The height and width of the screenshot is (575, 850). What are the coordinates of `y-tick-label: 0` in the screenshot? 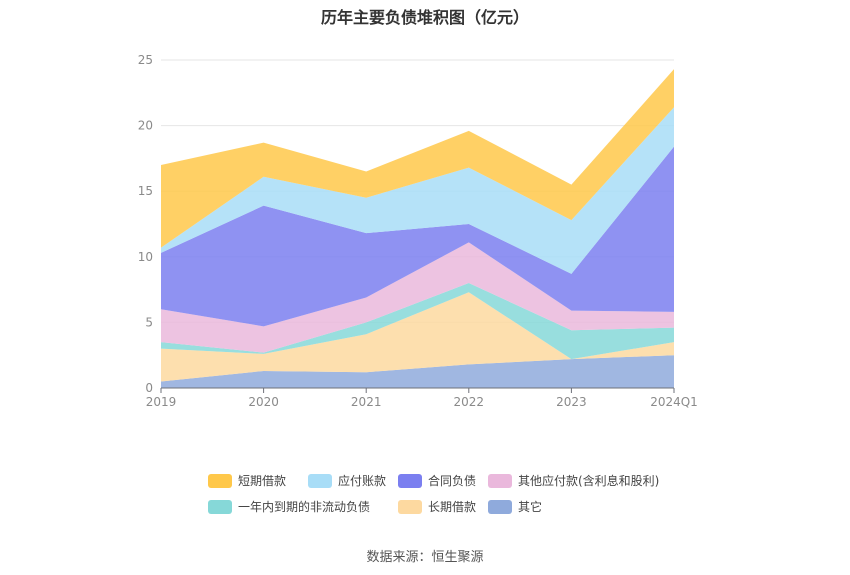 It's located at (149, 388).